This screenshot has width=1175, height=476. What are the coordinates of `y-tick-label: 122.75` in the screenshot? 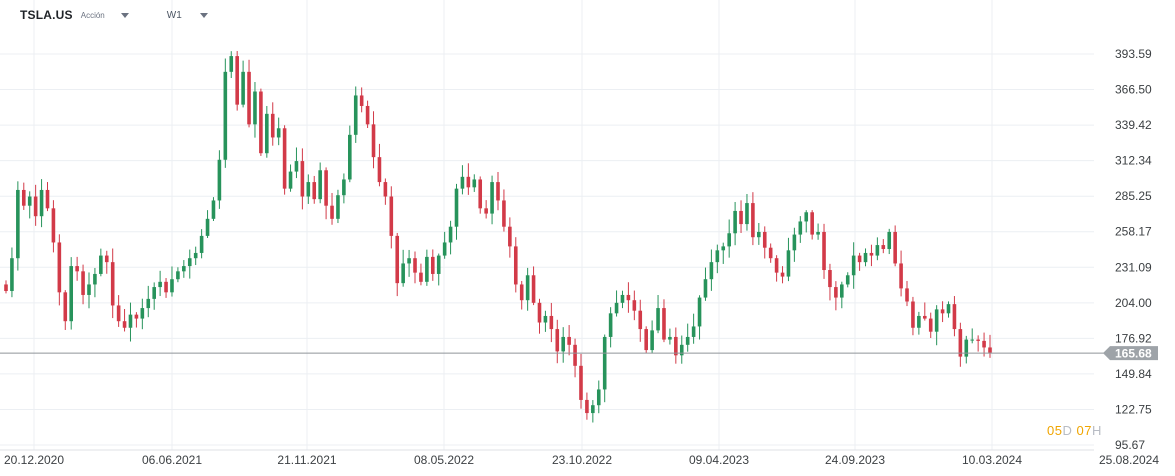 It's located at (1133, 409).